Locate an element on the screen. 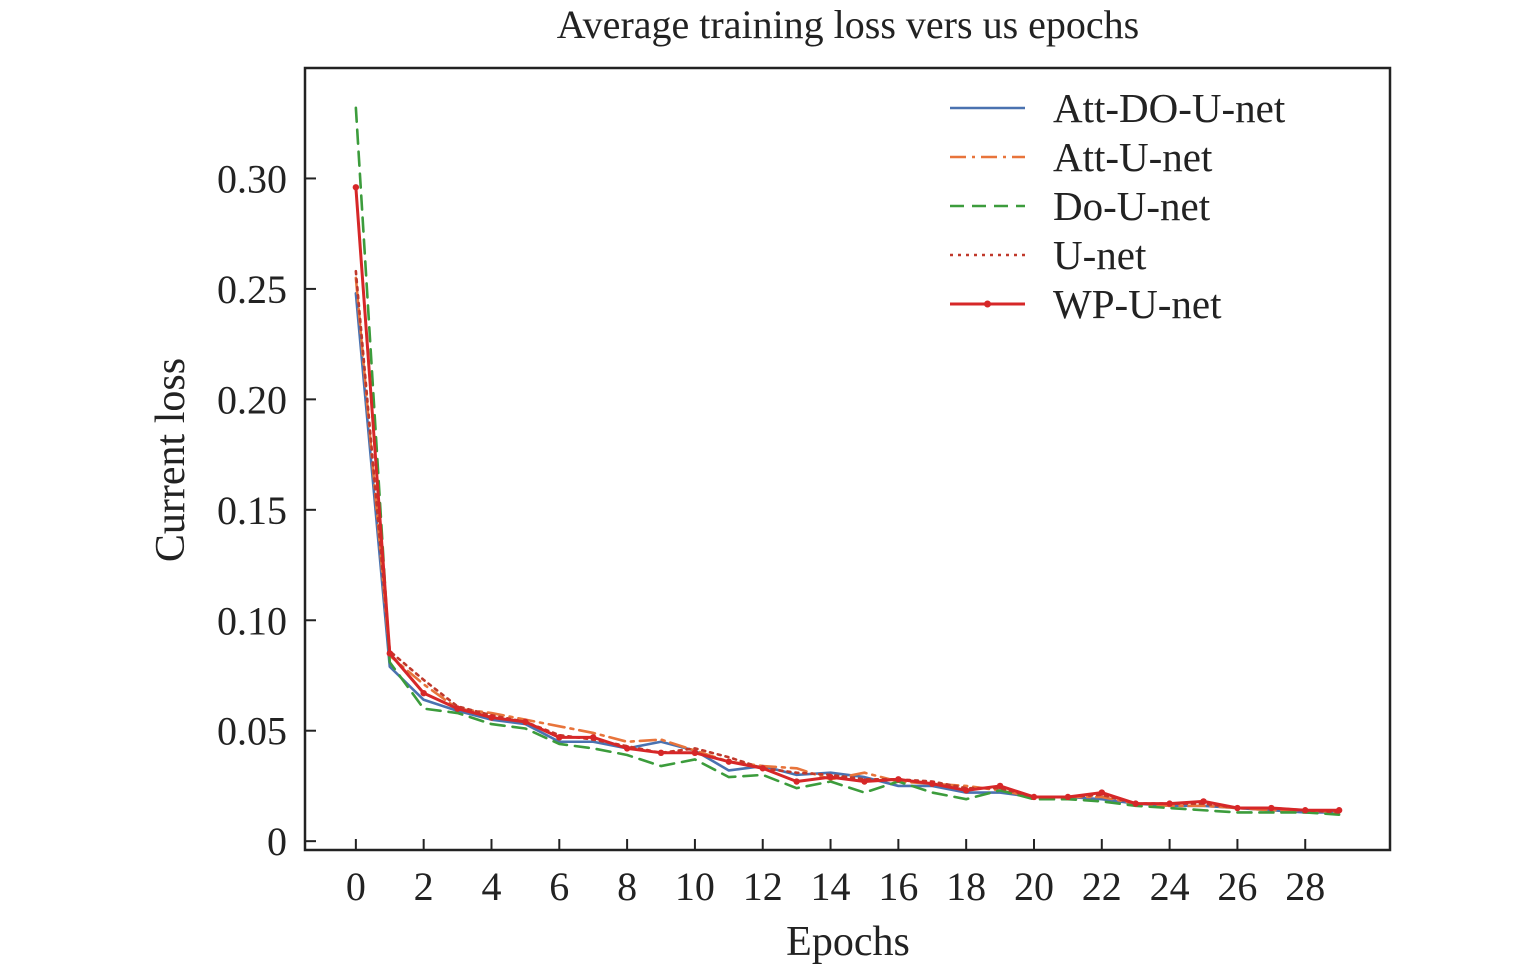 This screenshot has height=971, width=1535. x-tick-label: 16 is located at coordinates (898, 886).